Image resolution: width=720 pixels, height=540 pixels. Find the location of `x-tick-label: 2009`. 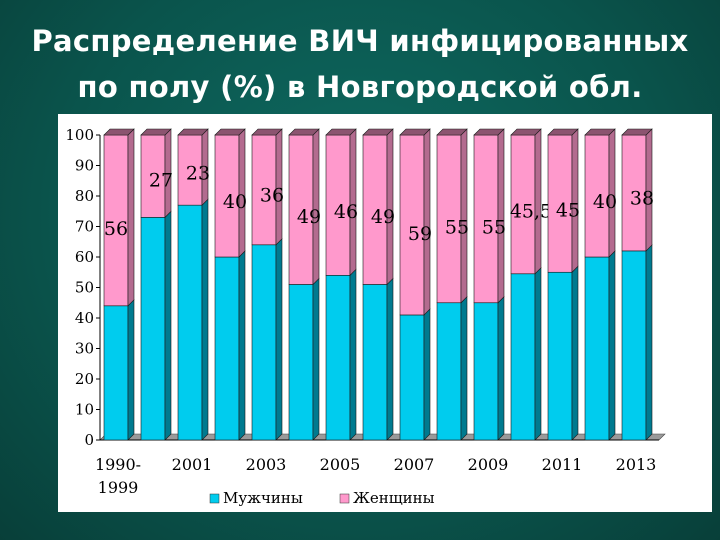

x-tick-label: 2009 is located at coordinates (488, 464).